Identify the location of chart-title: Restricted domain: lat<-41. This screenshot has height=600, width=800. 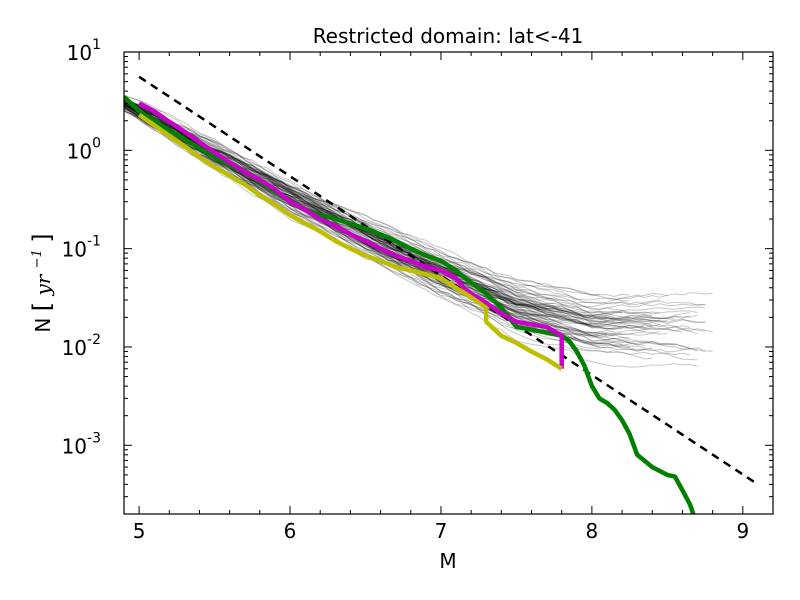
(448, 36).